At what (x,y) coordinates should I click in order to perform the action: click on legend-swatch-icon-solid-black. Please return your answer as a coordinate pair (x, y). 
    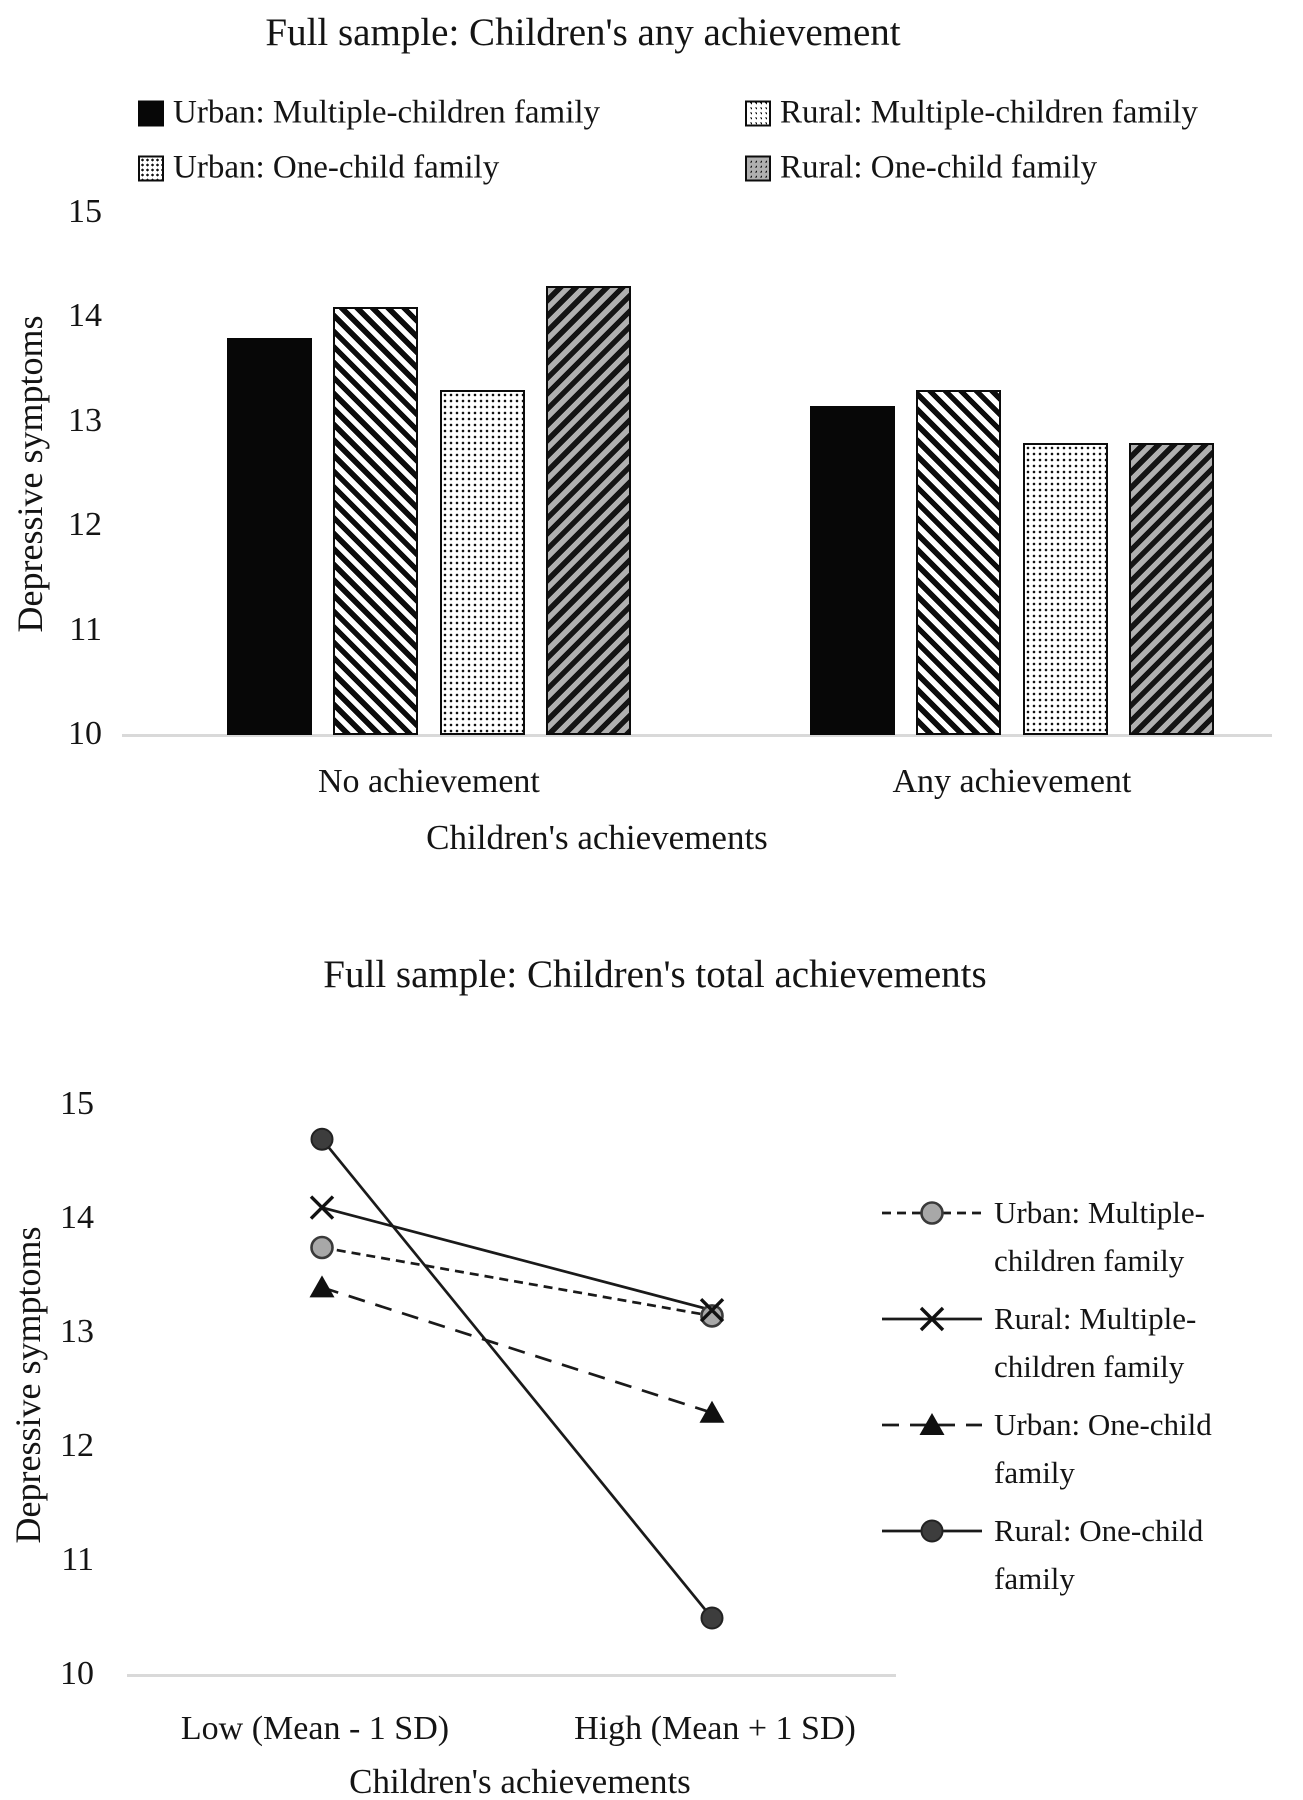
    Looking at the image, I should click on (151, 113).